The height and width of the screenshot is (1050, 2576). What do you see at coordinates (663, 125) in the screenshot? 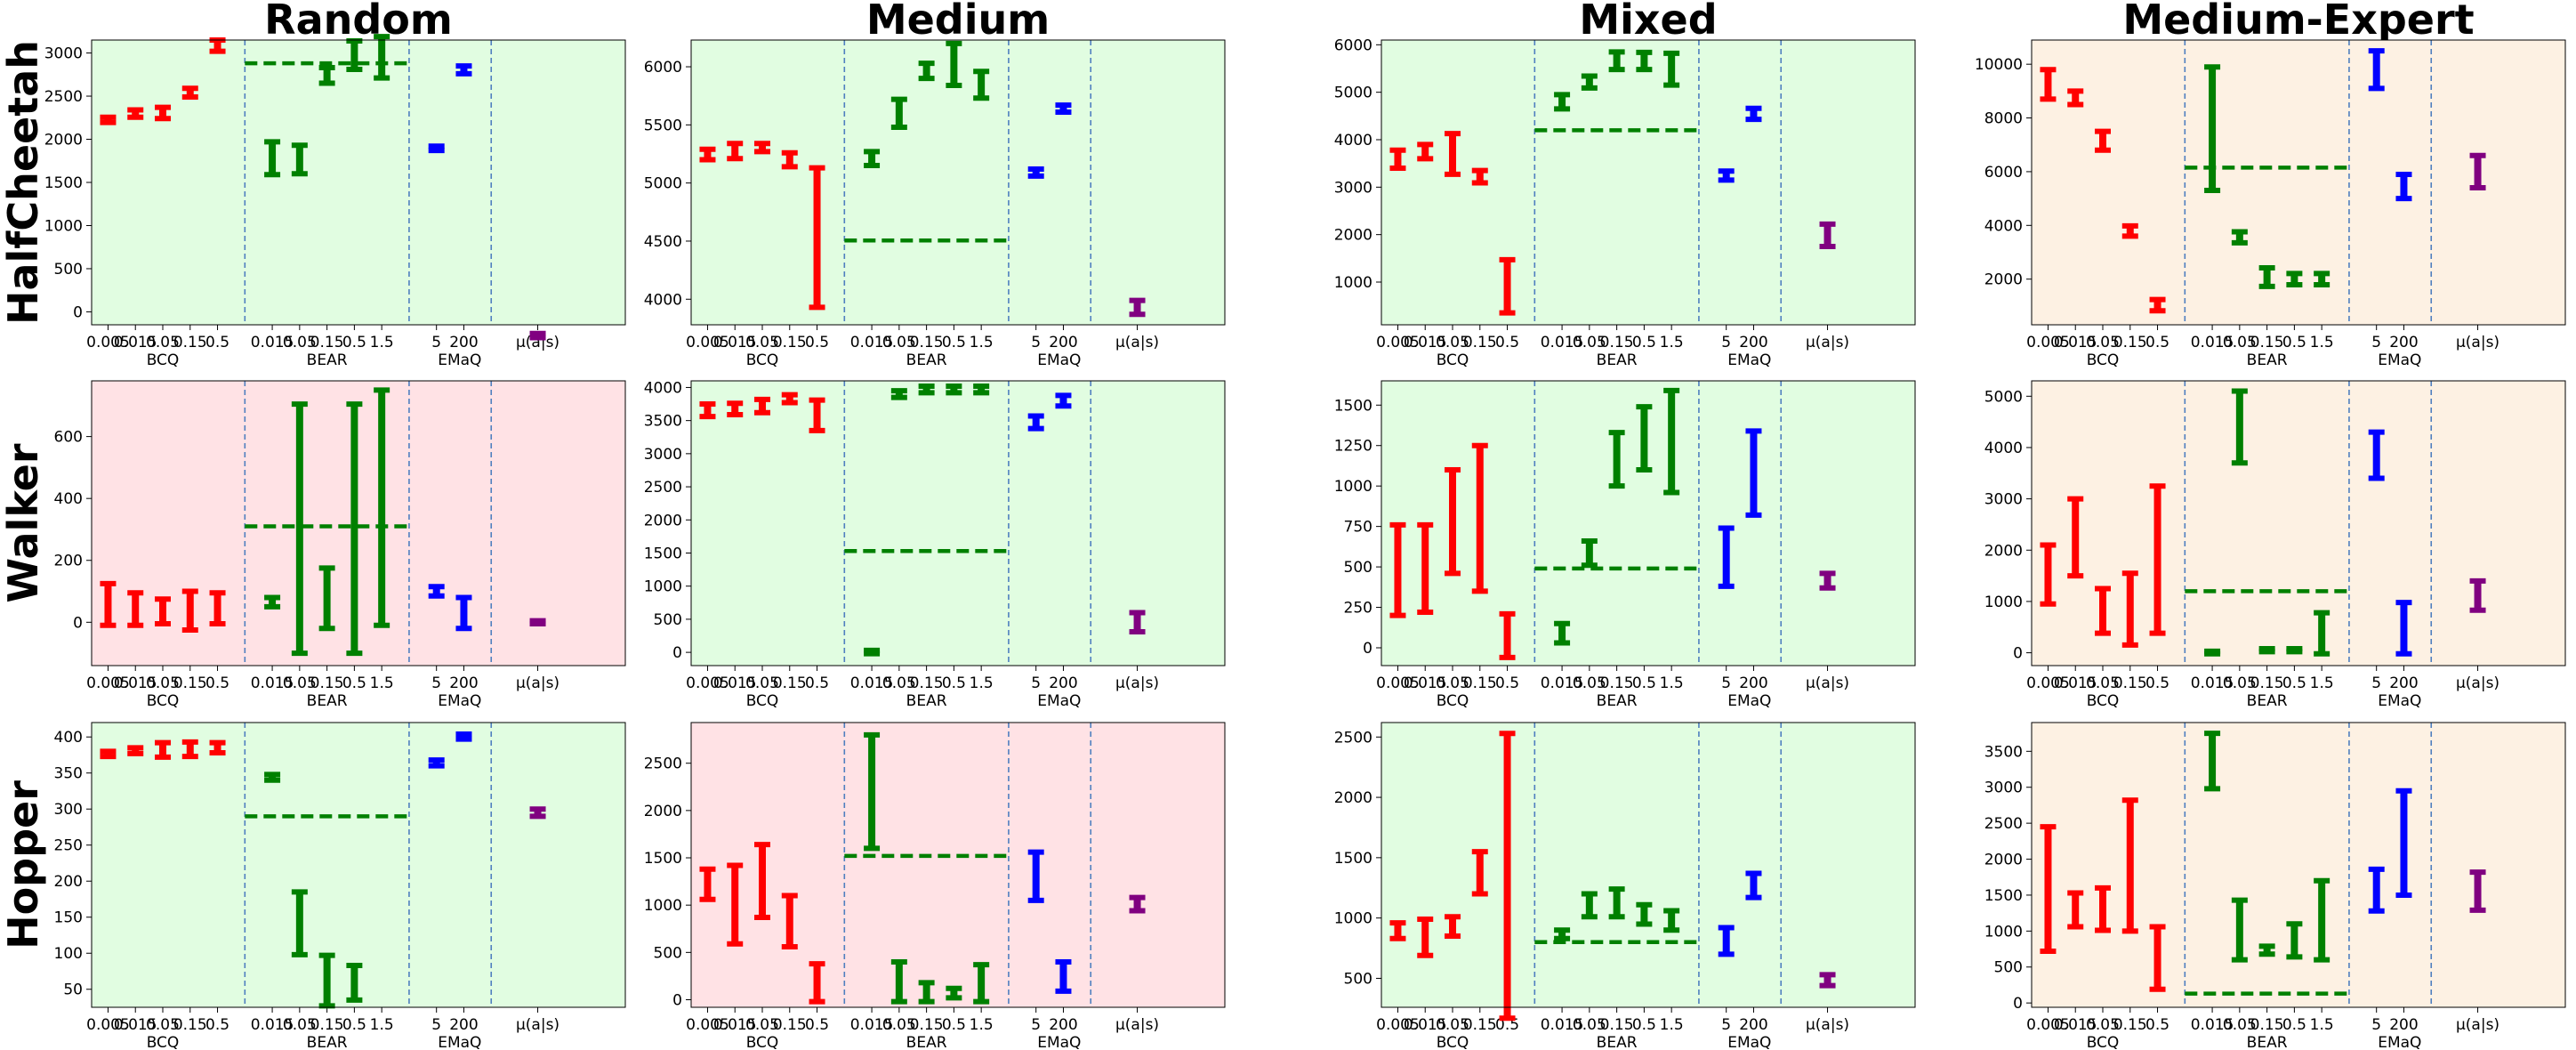
I see `y-tick-label: 5500` at bounding box center [663, 125].